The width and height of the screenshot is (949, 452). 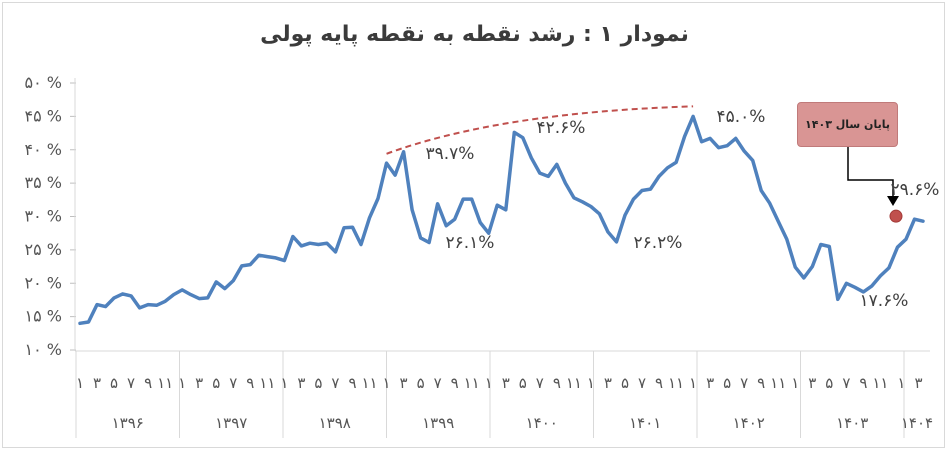 What do you see at coordinates (741, 117) in the screenshot?
I see `data-label: ۴۵.۰%` at bounding box center [741, 117].